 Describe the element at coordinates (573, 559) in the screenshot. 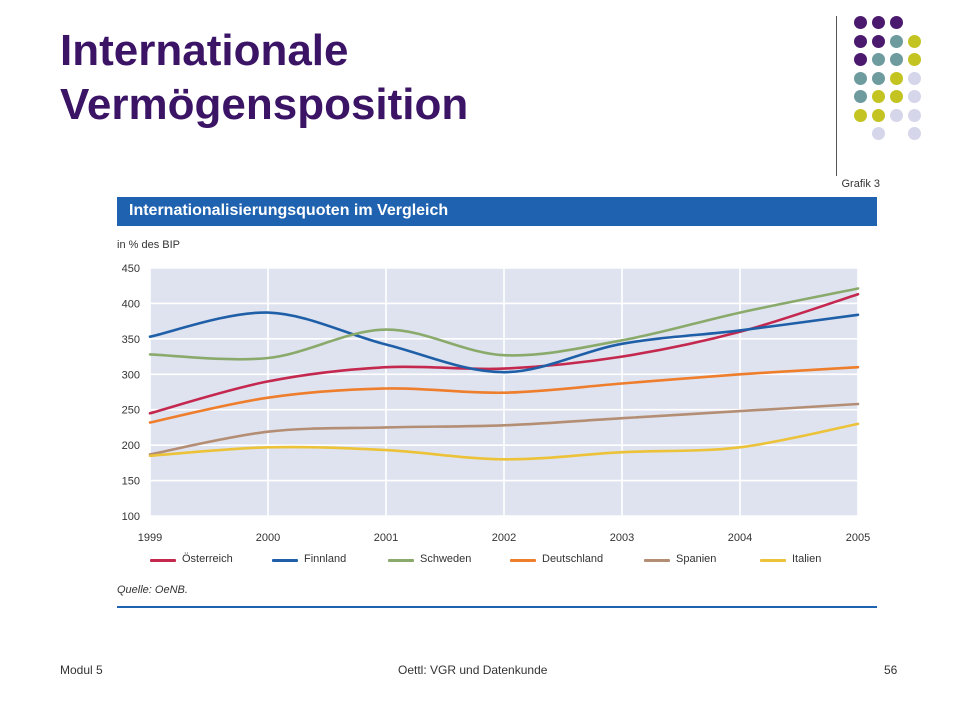

I see `legend-label: Deutschland` at that location.